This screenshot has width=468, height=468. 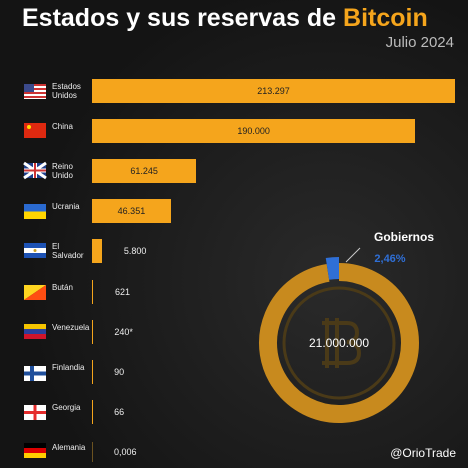 What do you see at coordinates (123, 291) in the screenshot?
I see `value-label: 621` at bounding box center [123, 291].